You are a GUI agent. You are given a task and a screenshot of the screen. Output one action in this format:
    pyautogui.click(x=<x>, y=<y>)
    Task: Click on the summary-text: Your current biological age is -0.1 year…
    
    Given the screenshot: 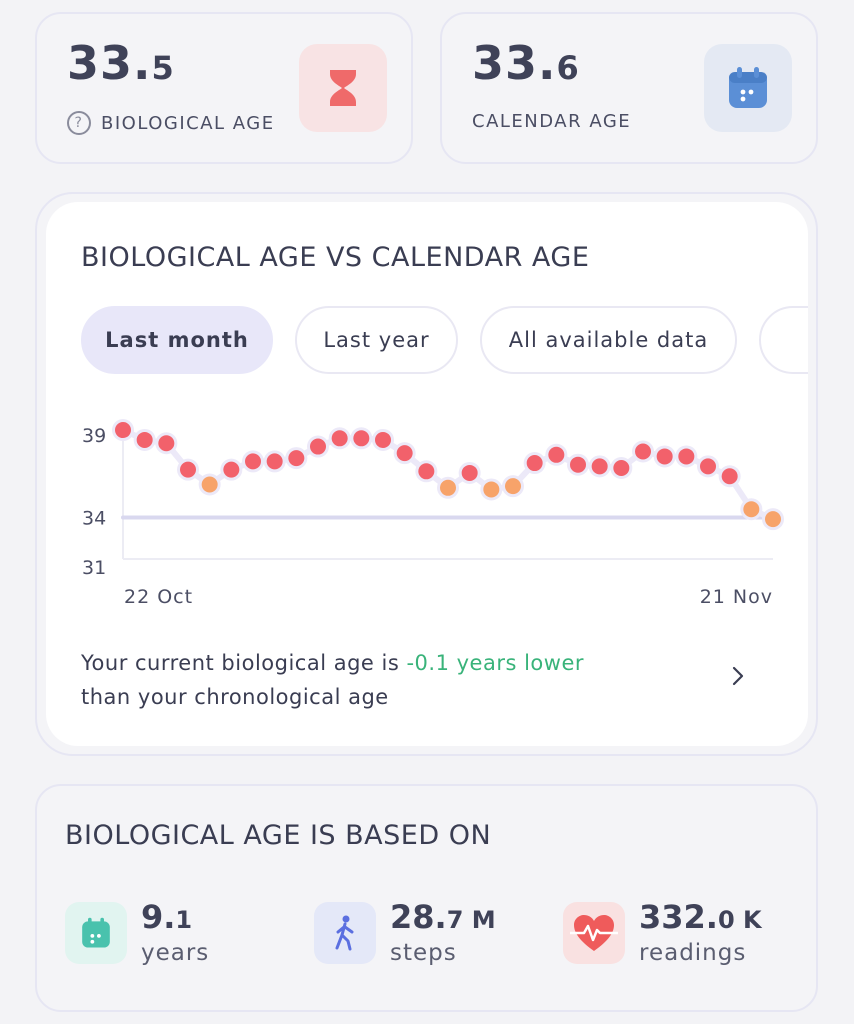 What is the action you would take?
    pyautogui.click(x=332, y=680)
    